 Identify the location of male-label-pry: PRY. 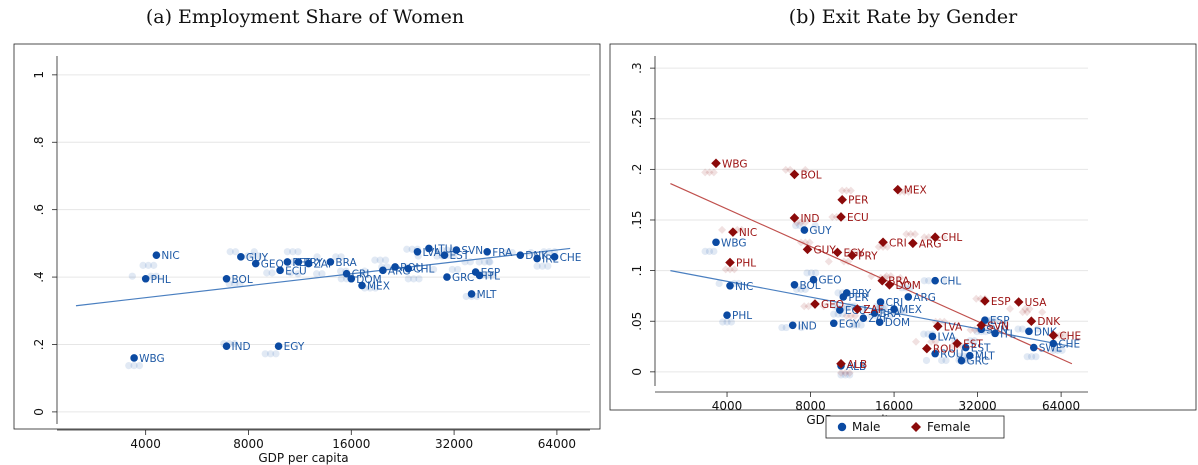
(862, 294).